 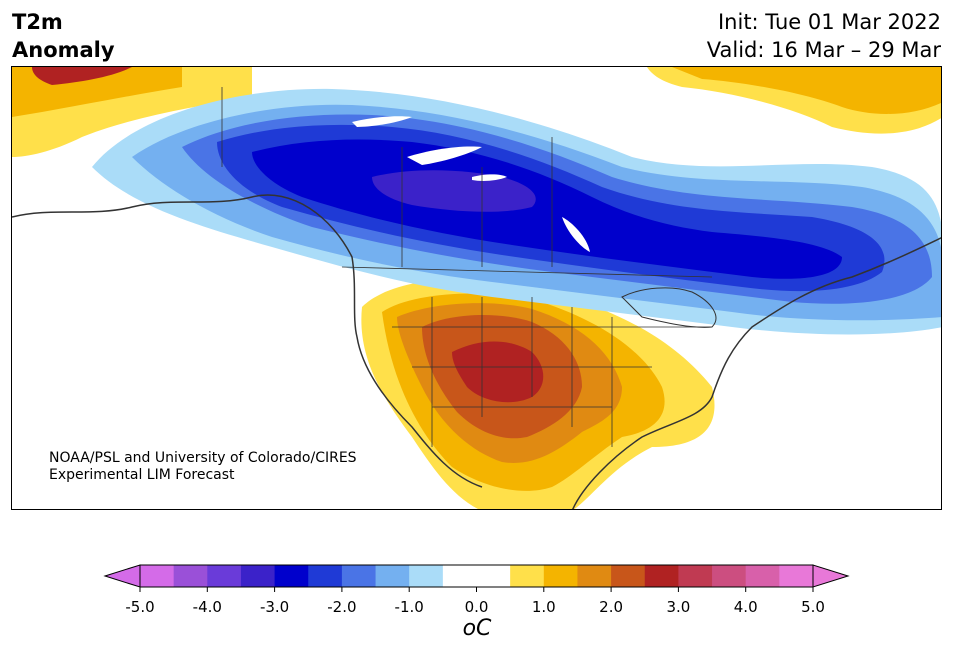 I want to click on colorbar-tick-label: 1.0, so click(x=543, y=607).